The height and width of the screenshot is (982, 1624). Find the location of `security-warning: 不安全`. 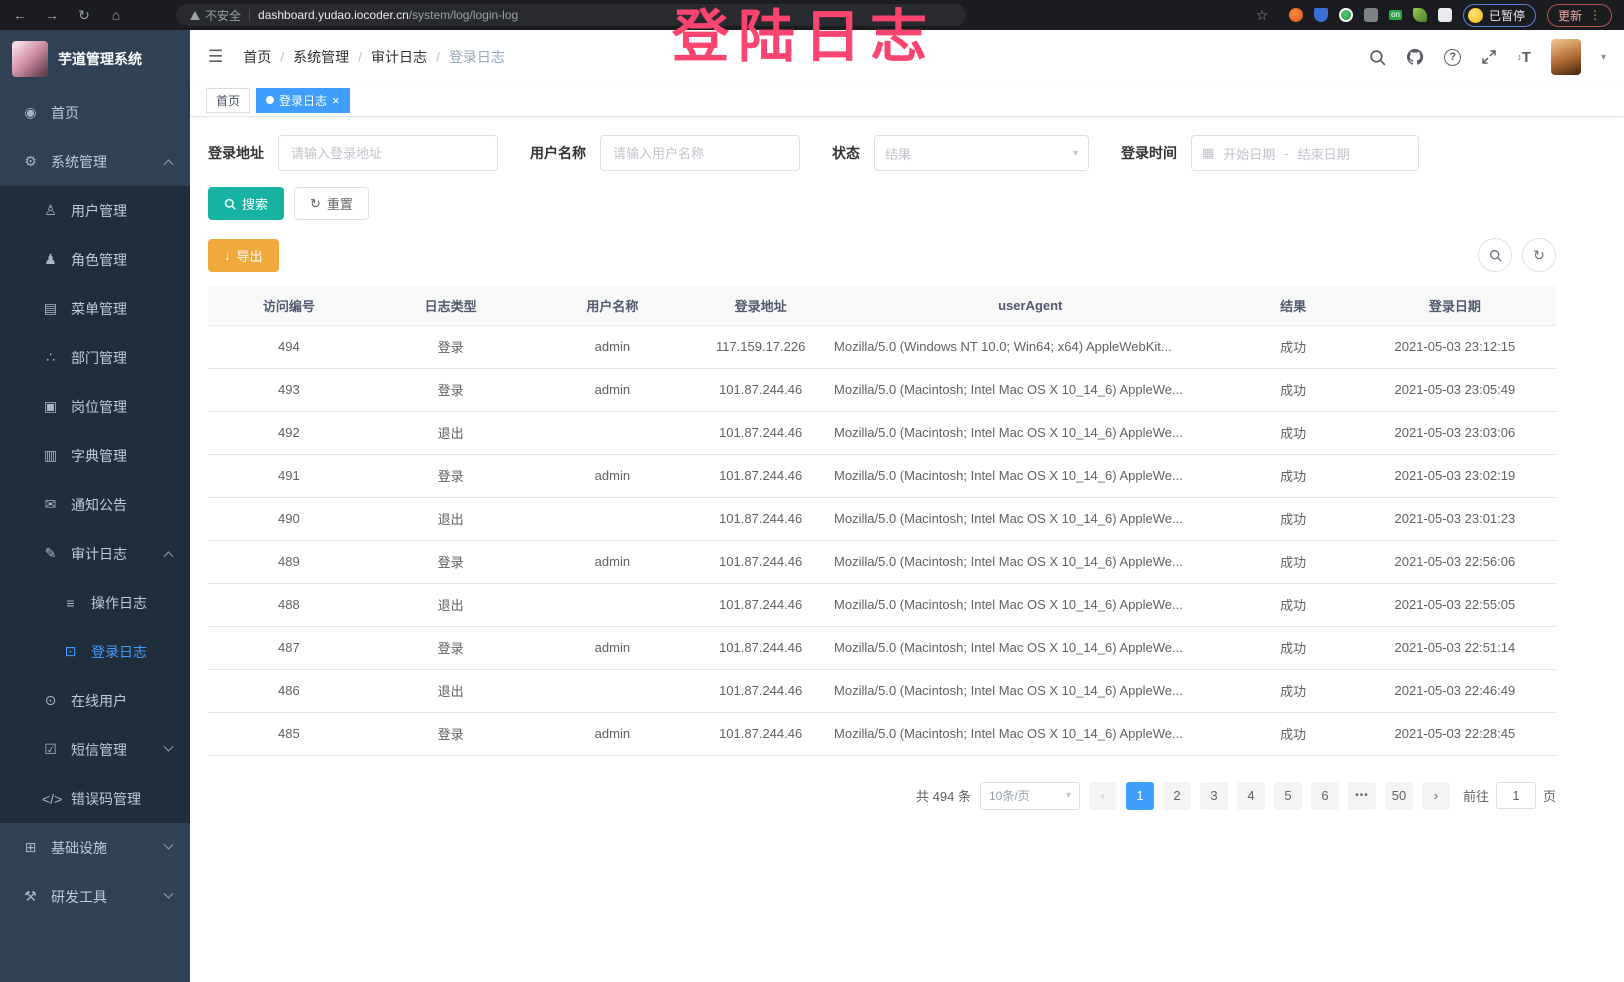

security-warning: 不安全 is located at coordinates (215, 15).